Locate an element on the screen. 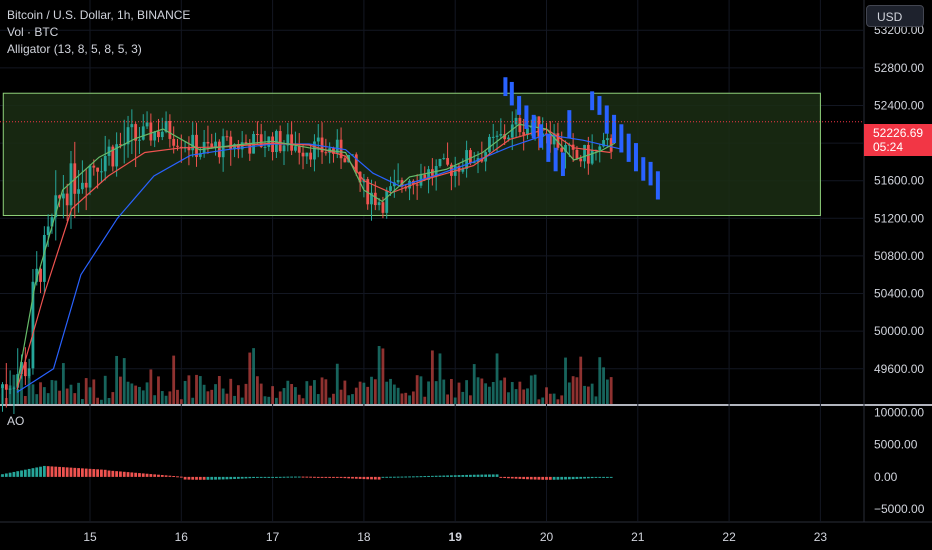 The height and width of the screenshot is (550, 932). time-tick-label: 23 is located at coordinates (821, 537).